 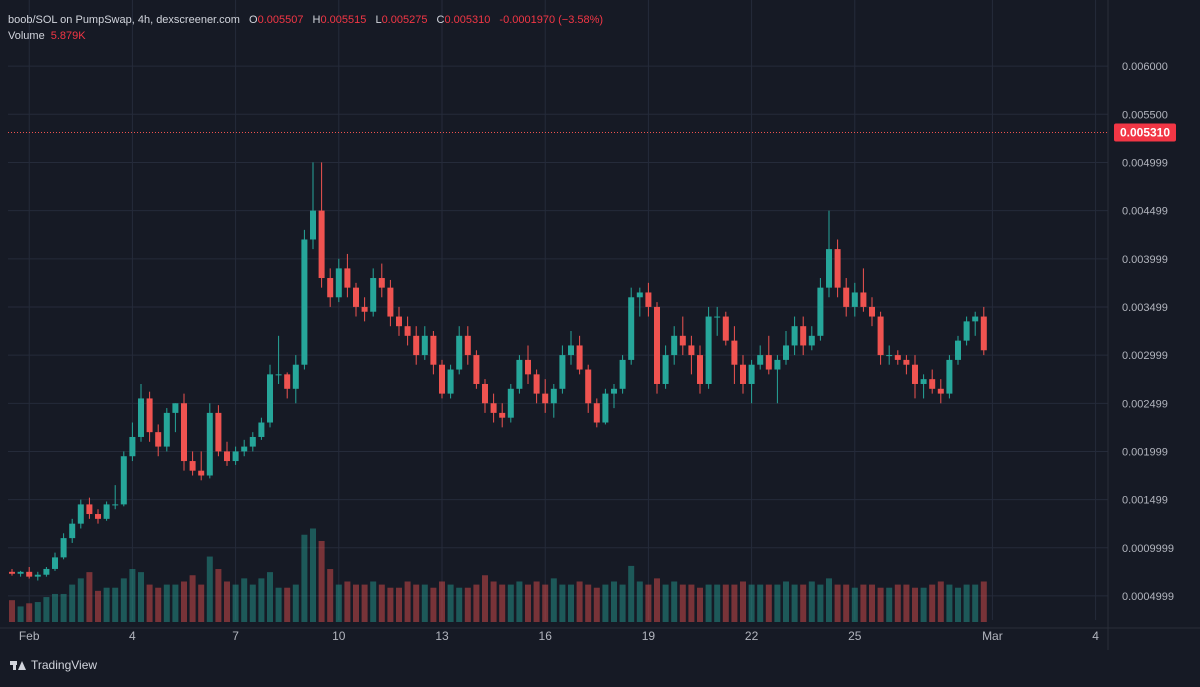 What do you see at coordinates (1145, 356) in the screenshot?
I see `y-tick-label: 0.002999` at bounding box center [1145, 356].